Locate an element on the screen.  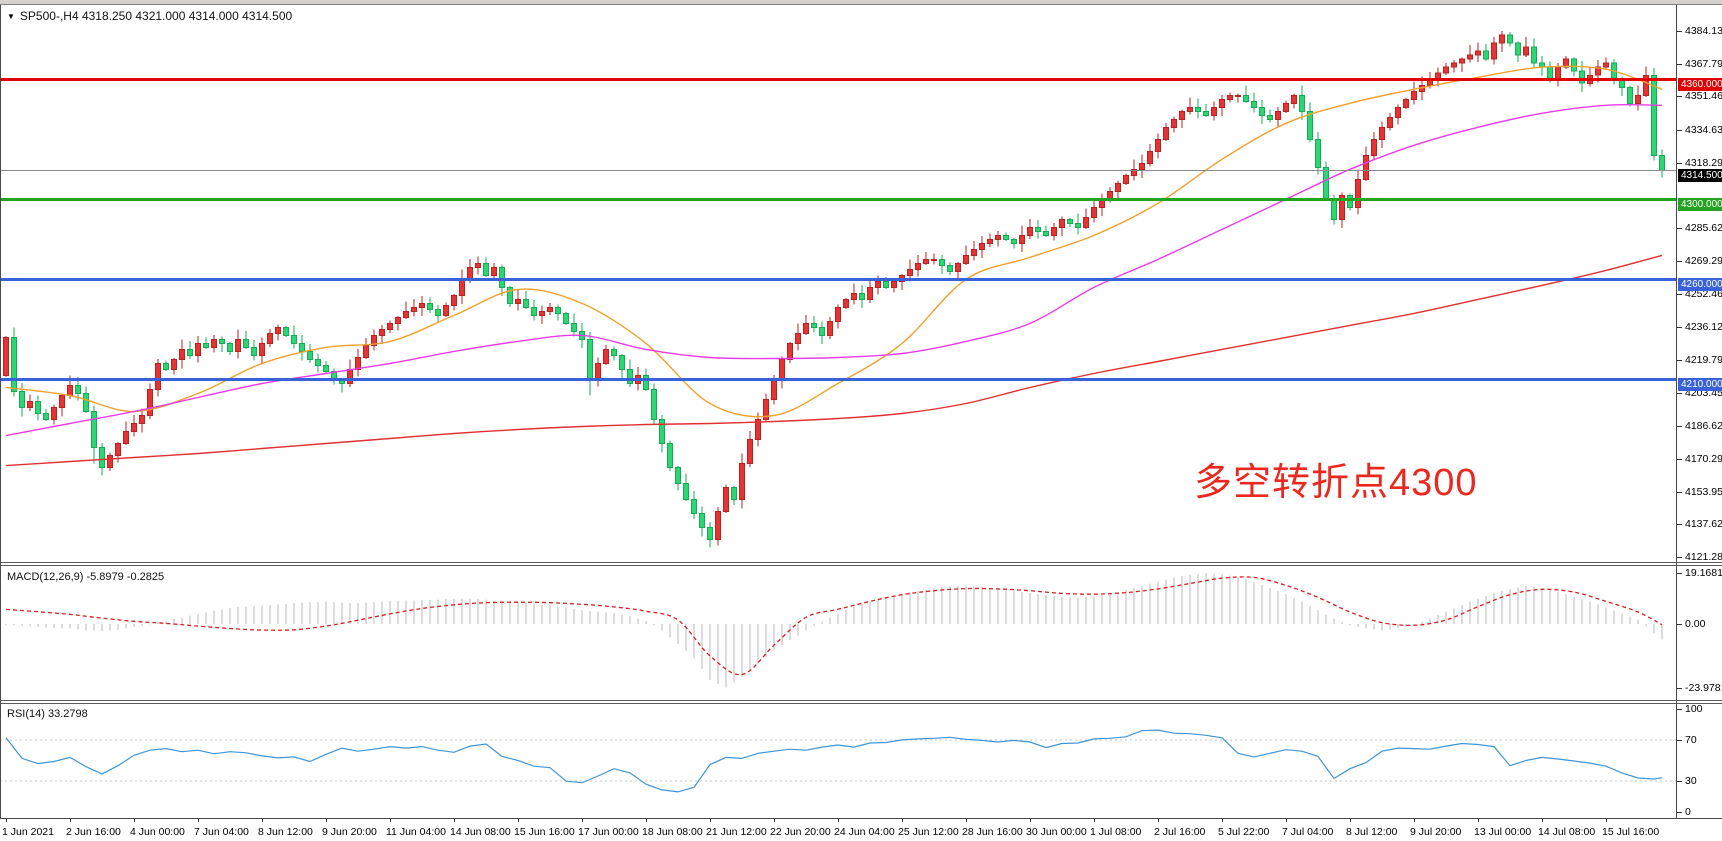
price-tick-label: 4367.795 is located at coordinates (1703, 63).